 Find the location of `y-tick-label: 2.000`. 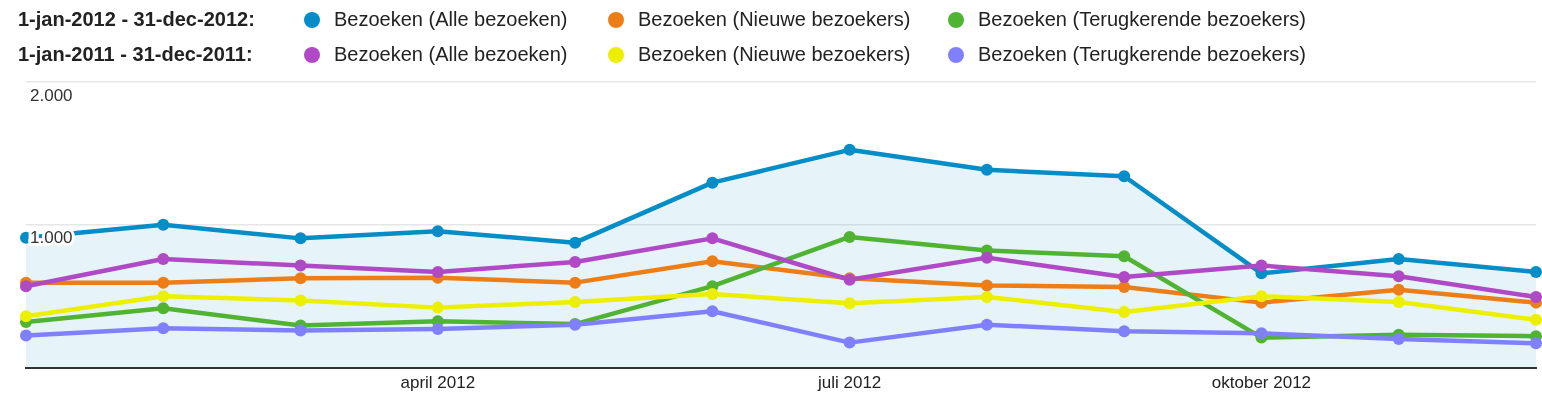

y-tick-label: 2.000 is located at coordinates (51, 95).